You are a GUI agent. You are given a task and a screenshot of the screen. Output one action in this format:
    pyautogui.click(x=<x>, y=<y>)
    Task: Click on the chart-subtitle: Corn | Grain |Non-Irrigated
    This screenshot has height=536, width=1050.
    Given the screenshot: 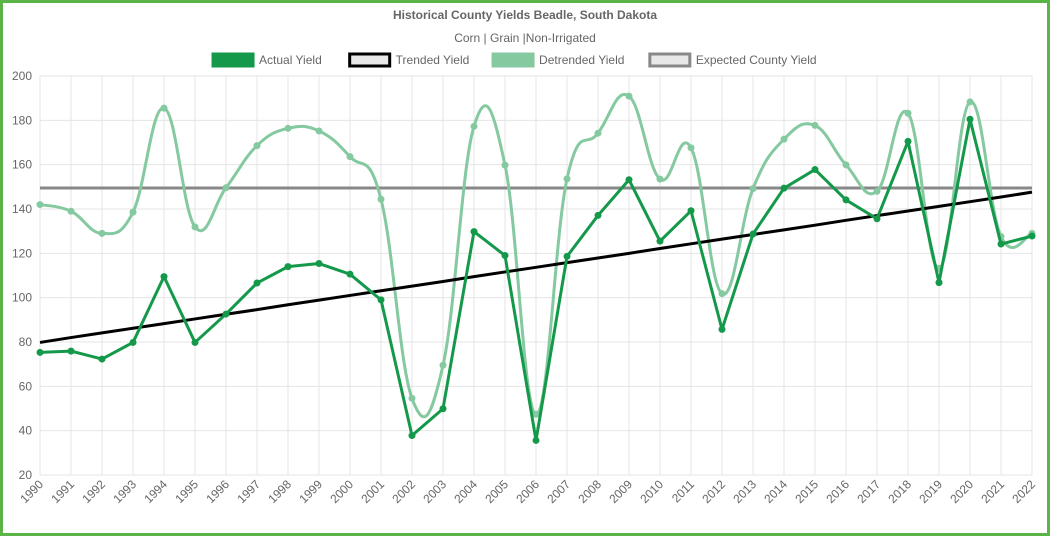 What is the action you would take?
    pyautogui.click(x=525, y=38)
    